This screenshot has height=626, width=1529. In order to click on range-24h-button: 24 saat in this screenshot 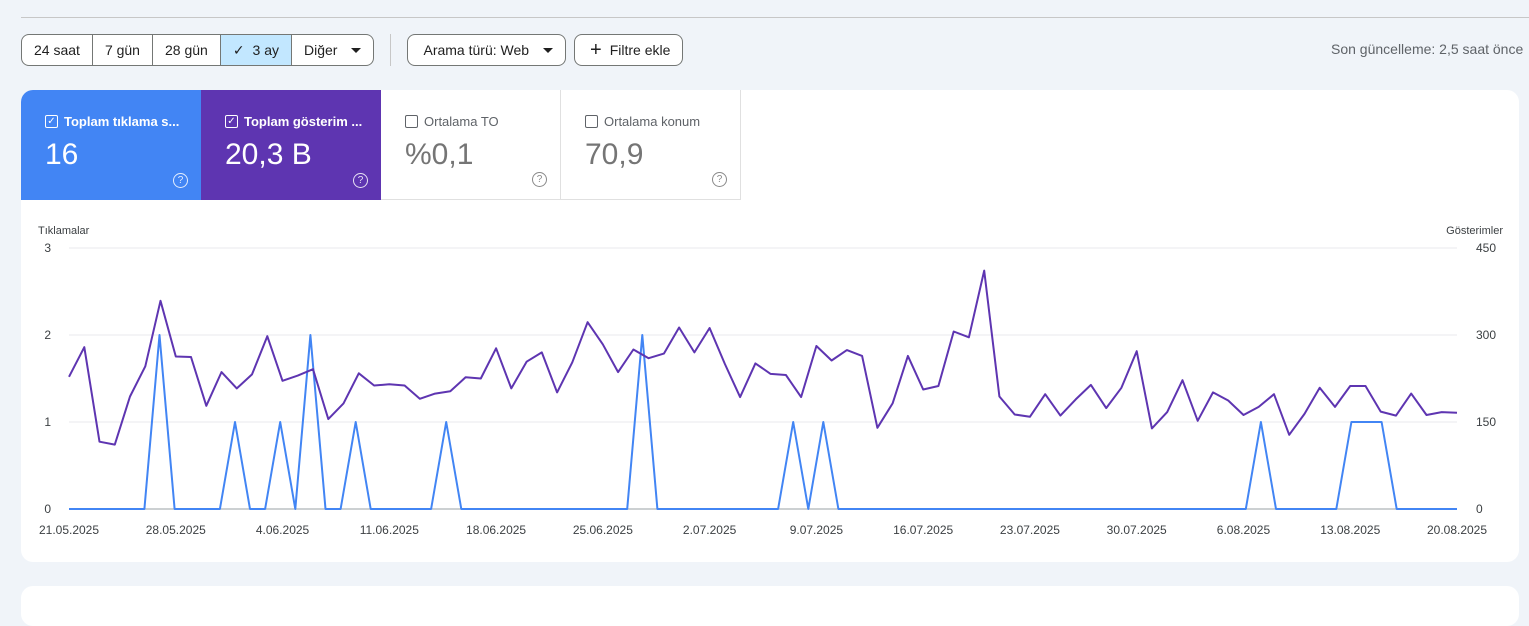, I will do `click(57, 50)`.